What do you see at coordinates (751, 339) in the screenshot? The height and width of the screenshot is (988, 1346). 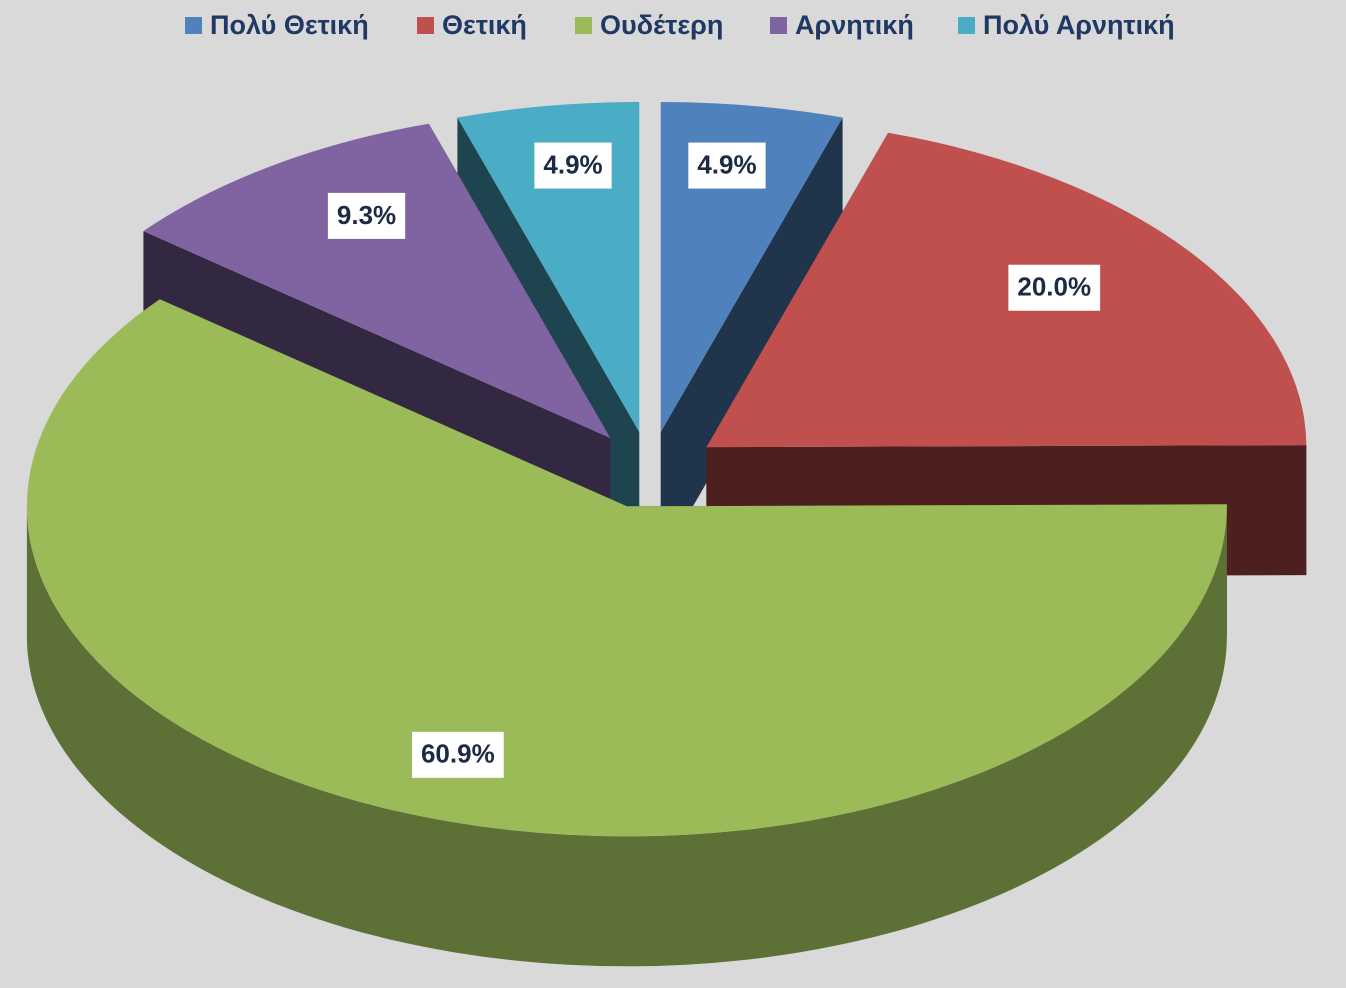 I see `slice-side` at bounding box center [751, 339].